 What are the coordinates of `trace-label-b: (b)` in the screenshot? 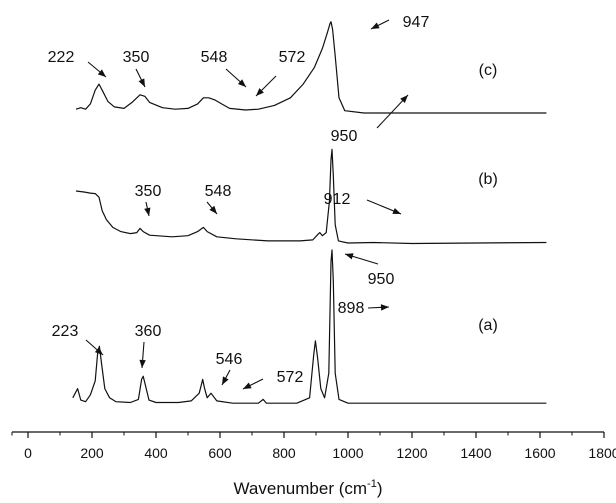 It's located at (488, 179).